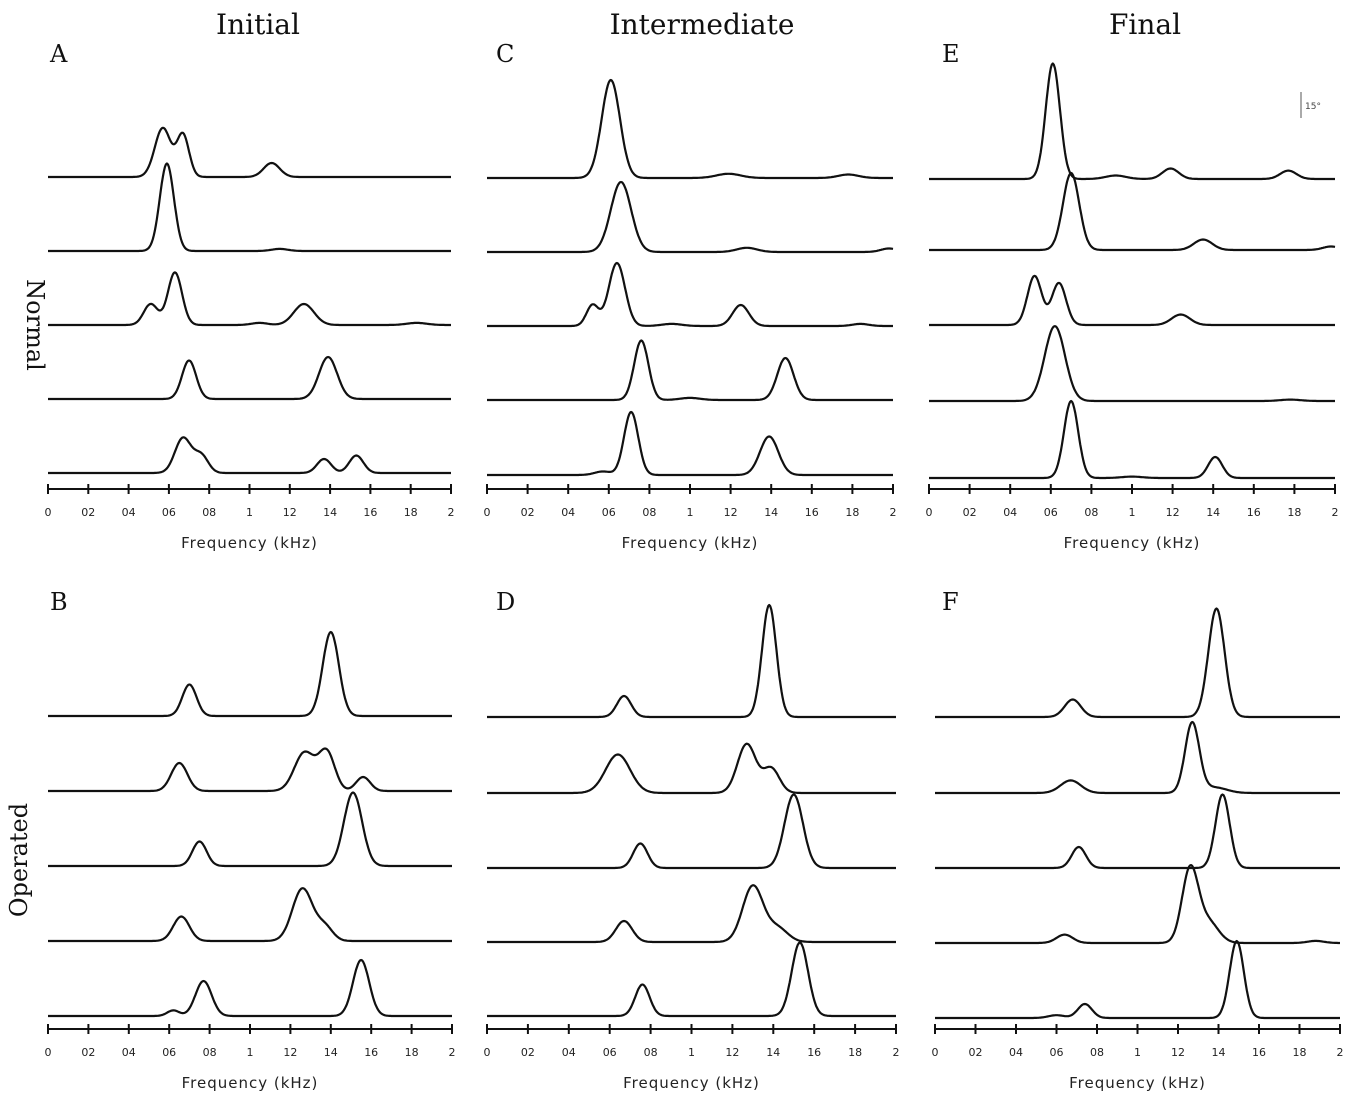  I want to click on panel-letter: E, so click(951, 54).